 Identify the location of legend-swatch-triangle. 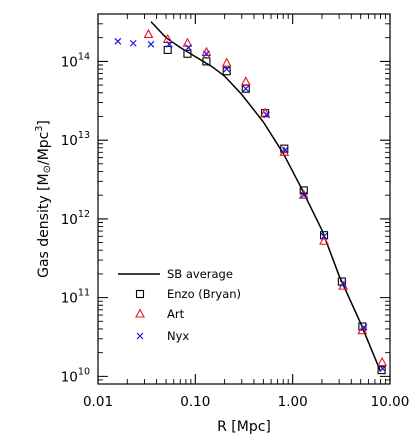
(140, 313).